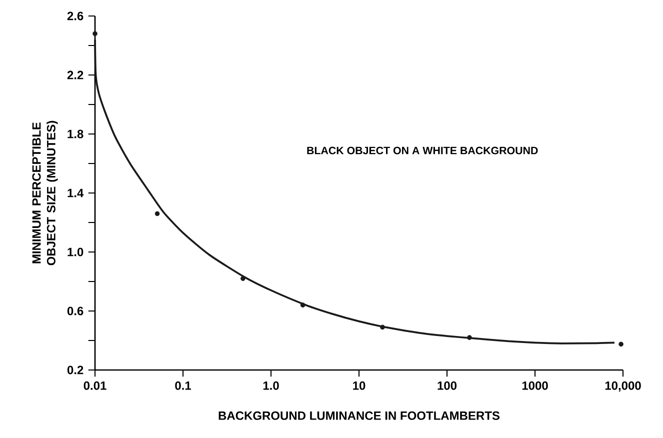 Image resolution: width=663 pixels, height=438 pixels. I want to click on x-tick-label: 10,000, so click(623, 386).